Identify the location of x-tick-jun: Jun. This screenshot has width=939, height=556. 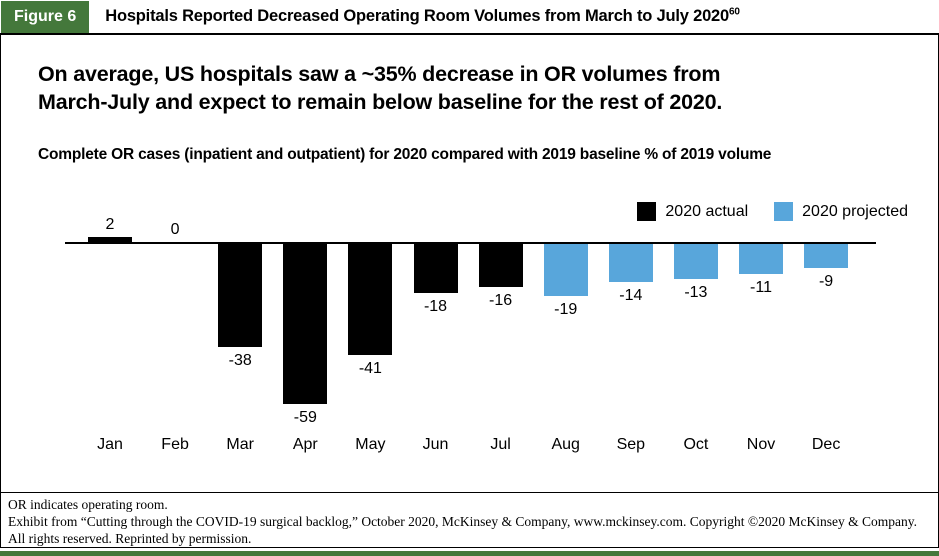
(435, 444).